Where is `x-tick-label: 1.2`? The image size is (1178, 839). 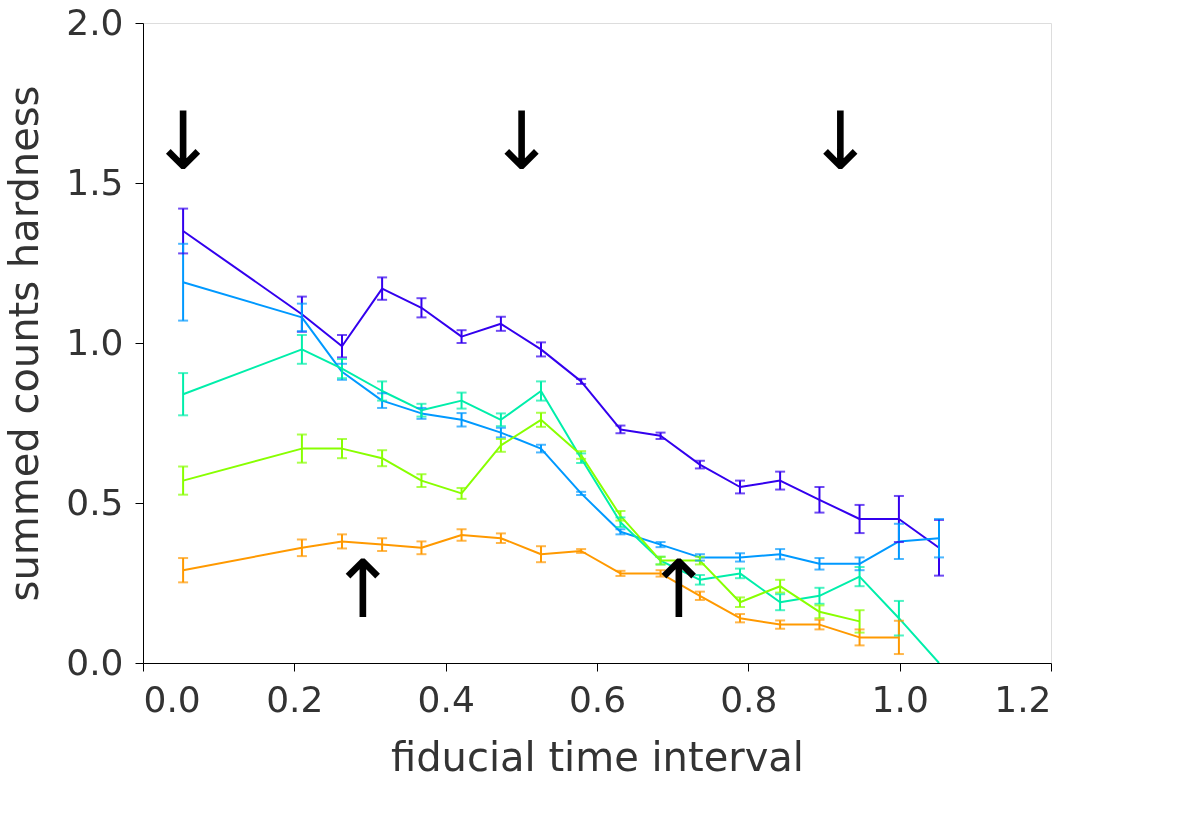
x-tick-label: 1.2 is located at coordinates (1023, 699).